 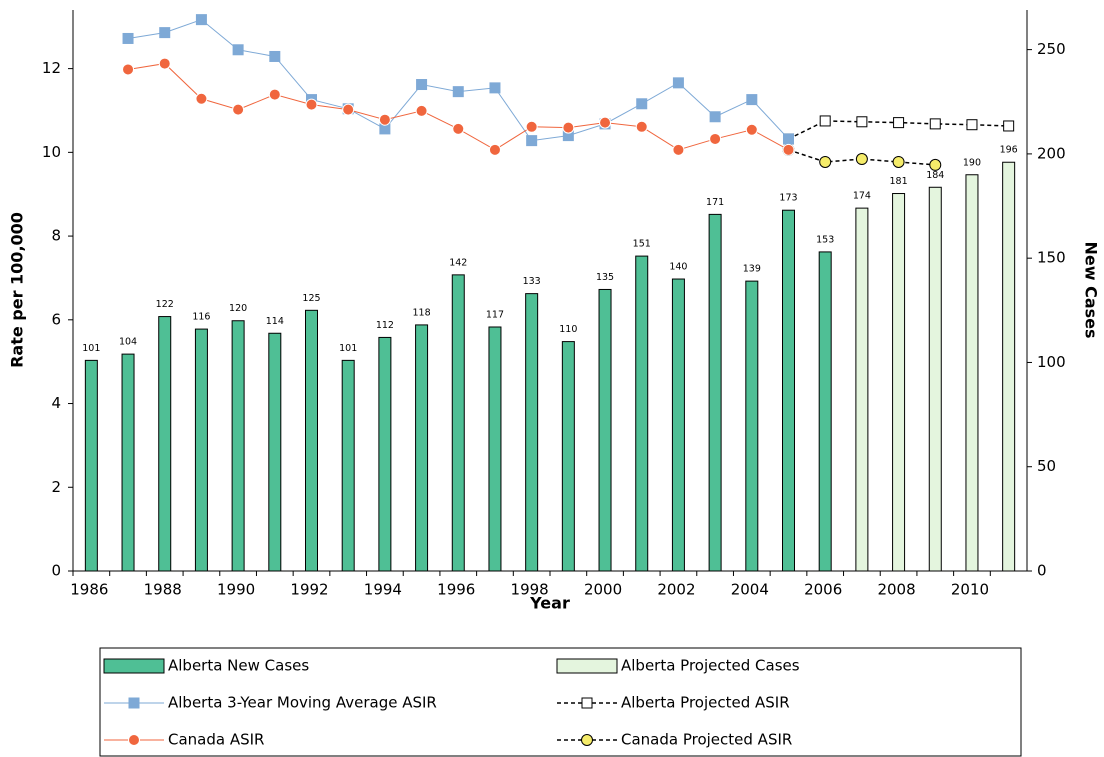 What do you see at coordinates (56, 319) in the screenshot?
I see `y-tick-label: 6` at bounding box center [56, 319].